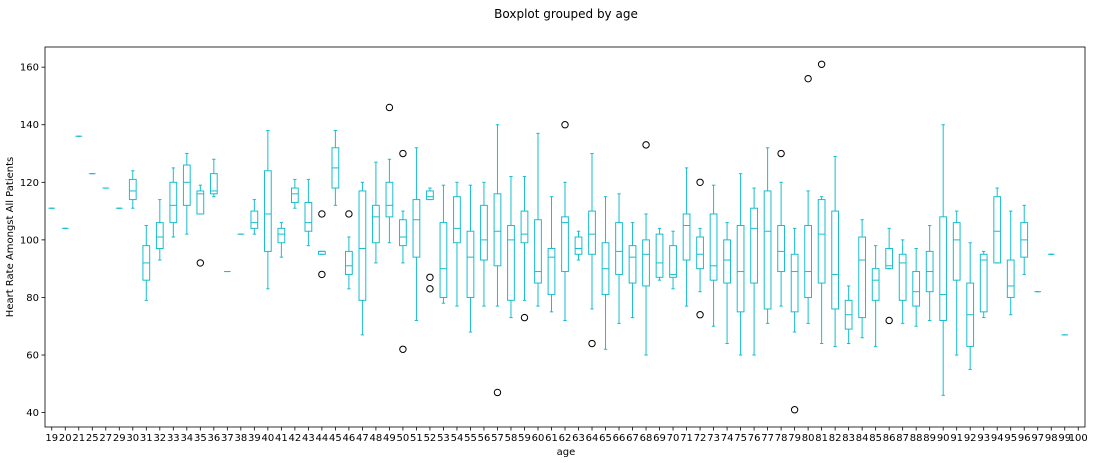 This screenshot has width=1094, height=463. I want to click on x-tick-label: 58, so click(511, 438).